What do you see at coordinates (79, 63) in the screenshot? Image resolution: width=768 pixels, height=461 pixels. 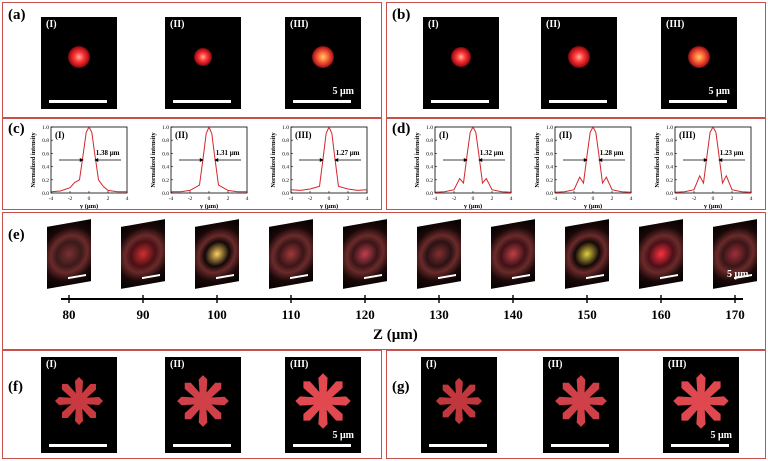 I see `panel-a-image-1: (I)` at bounding box center [79, 63].